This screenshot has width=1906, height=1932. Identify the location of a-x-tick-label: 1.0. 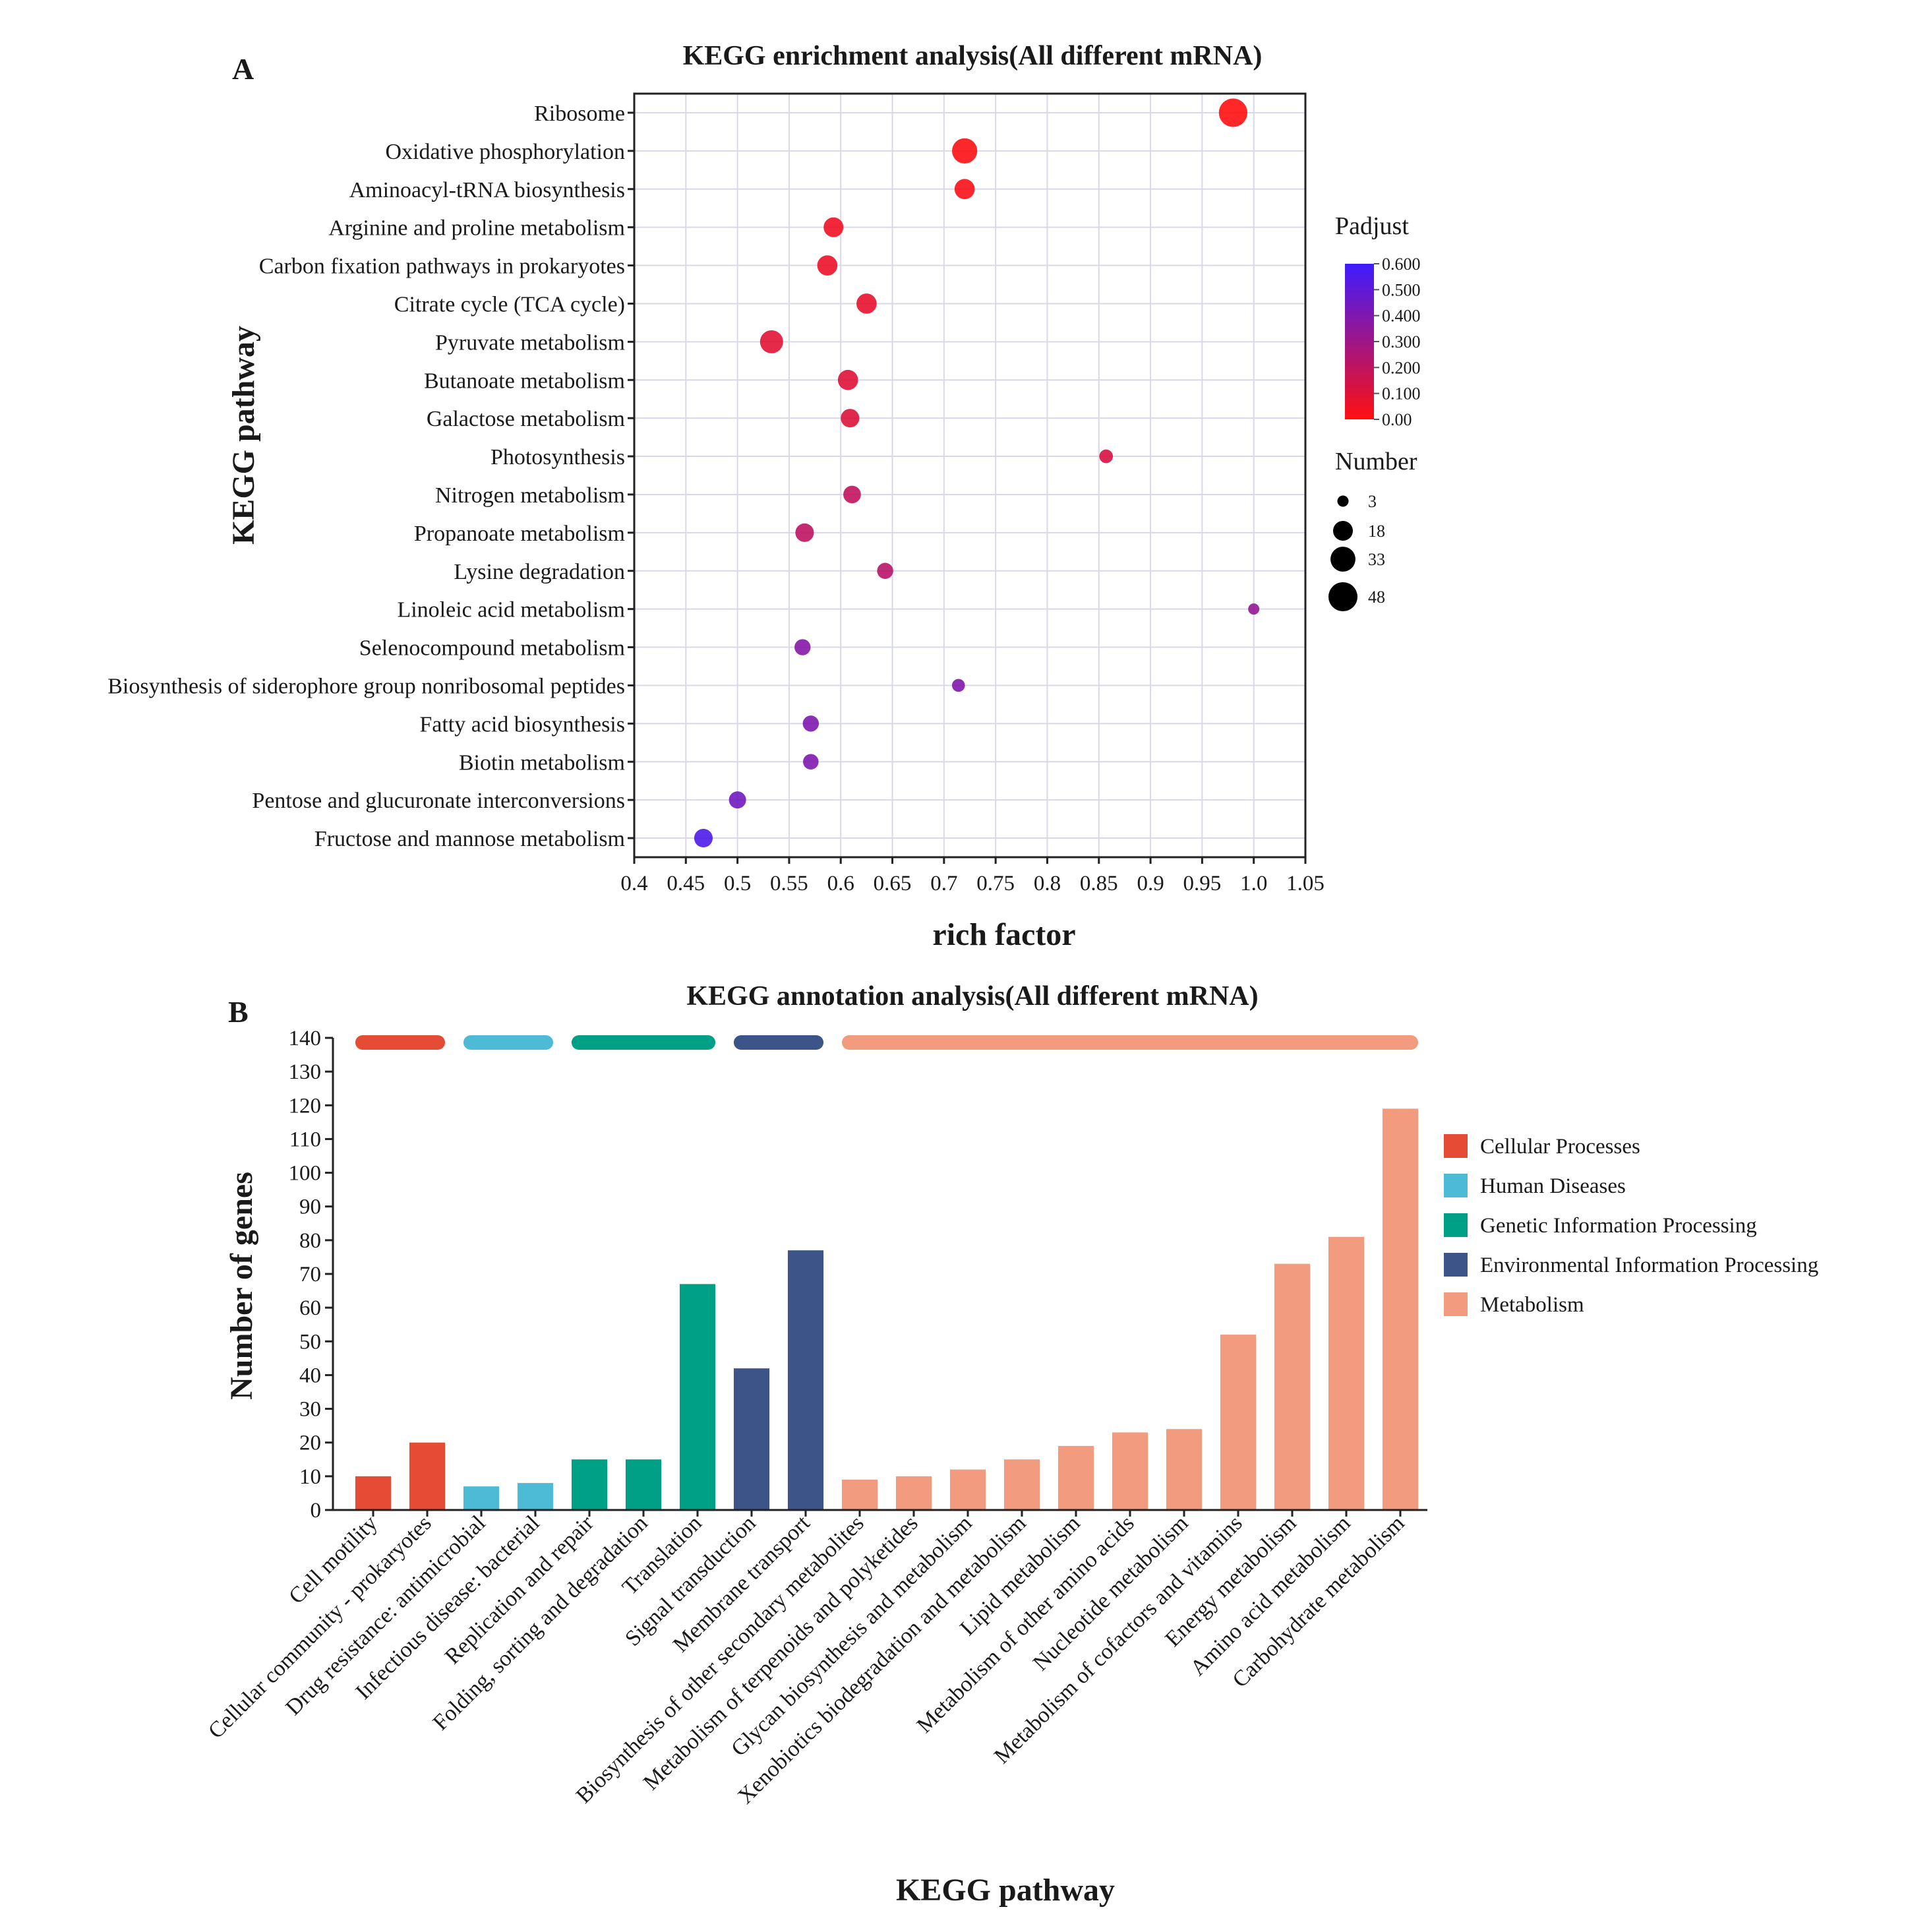
(1253, 884).